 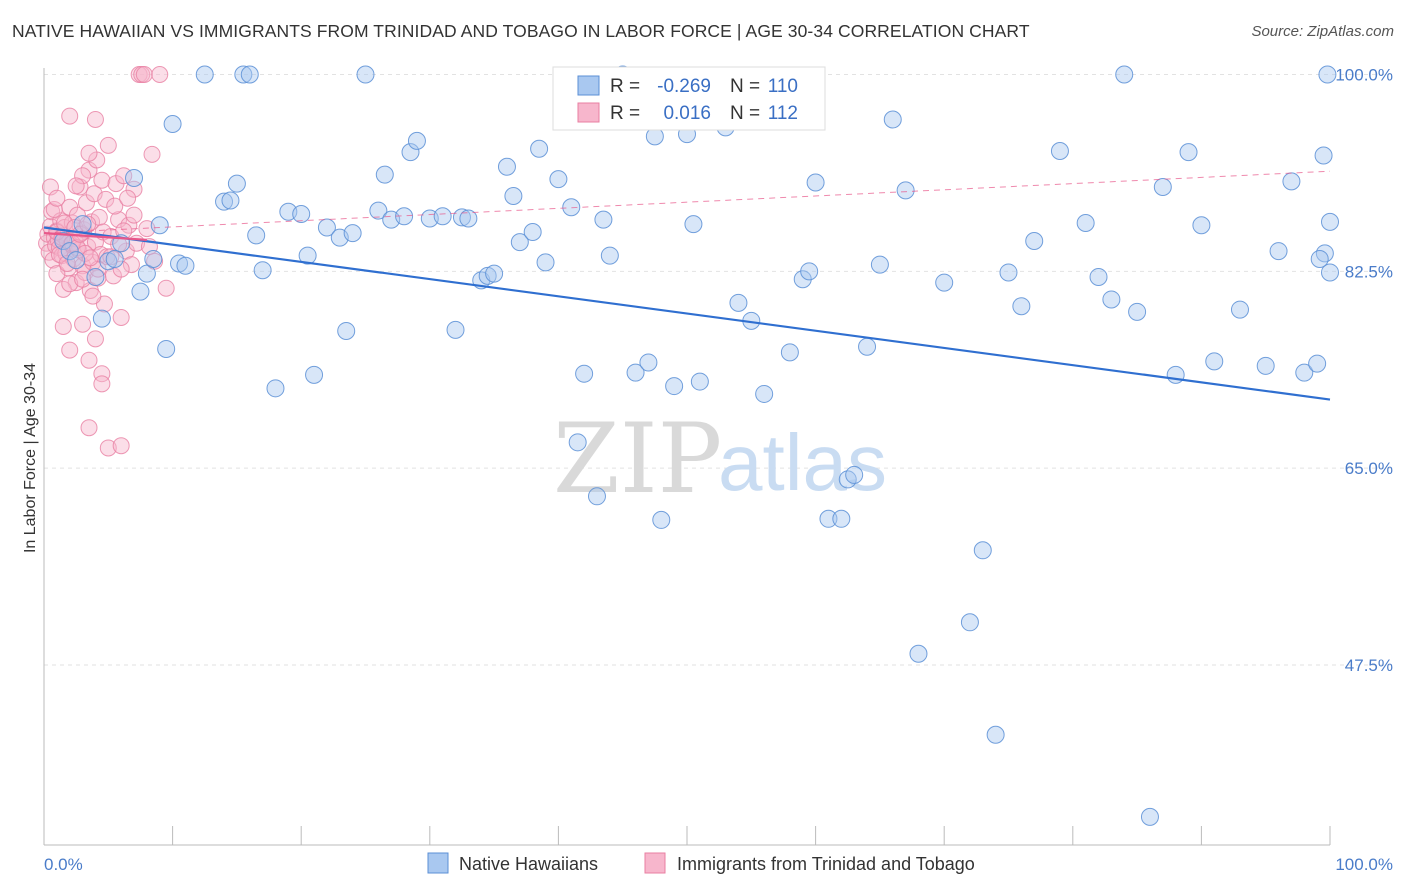 I want to click on watermark-atlas: atlas, so click(x=802, y=462).